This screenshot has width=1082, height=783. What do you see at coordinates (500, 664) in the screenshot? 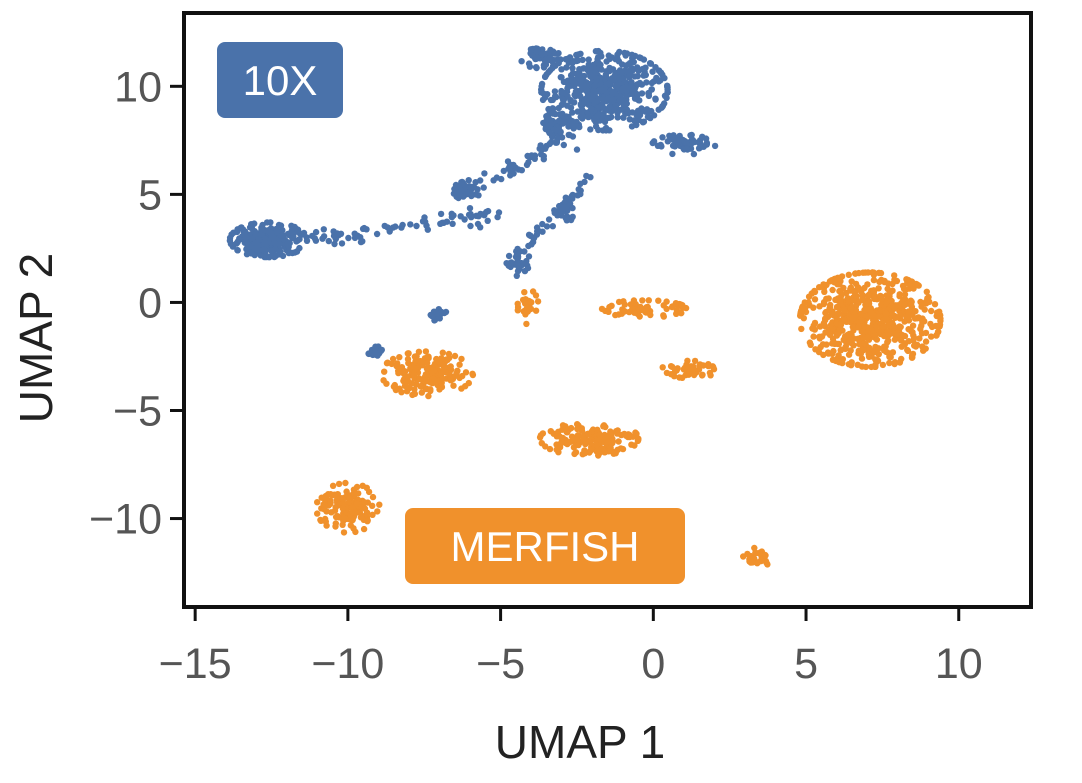
I see `x-tick-label: −5` at bounding box center [500, 664].